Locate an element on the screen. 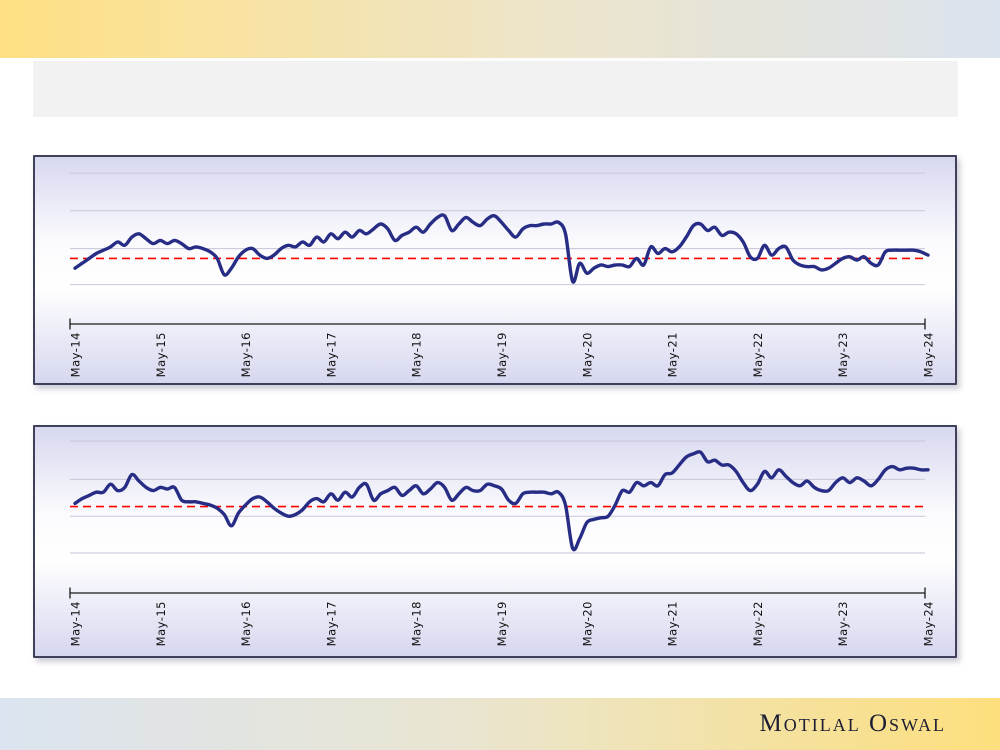 The height and width of the screenshot is (750, 1000). brand-logo: Motilal Oswal is located at coordinates (852, 723).